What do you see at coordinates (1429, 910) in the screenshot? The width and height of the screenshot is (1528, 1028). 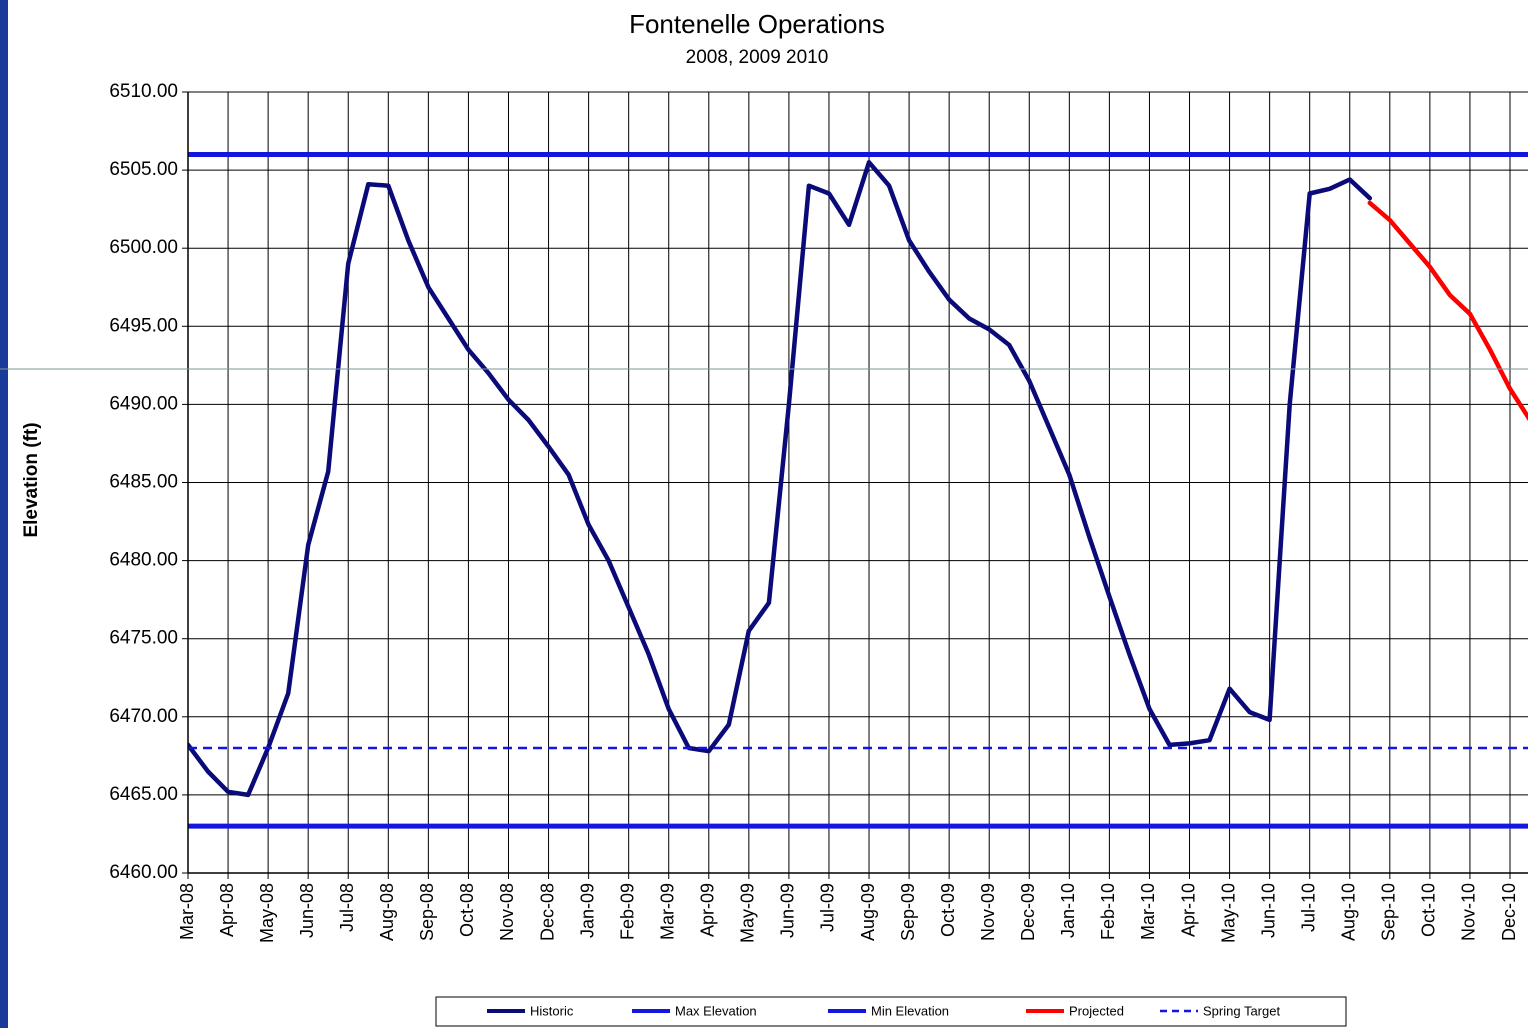 I see `x-tick-label: Oct-10` at bounding box center [1429, 910].